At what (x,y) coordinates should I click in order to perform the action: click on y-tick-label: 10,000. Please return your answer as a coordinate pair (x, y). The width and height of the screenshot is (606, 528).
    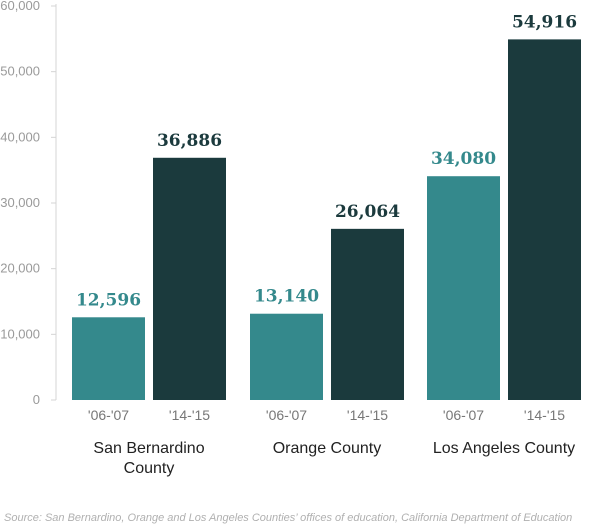
    Looking at the image, I should click on (20, 333).